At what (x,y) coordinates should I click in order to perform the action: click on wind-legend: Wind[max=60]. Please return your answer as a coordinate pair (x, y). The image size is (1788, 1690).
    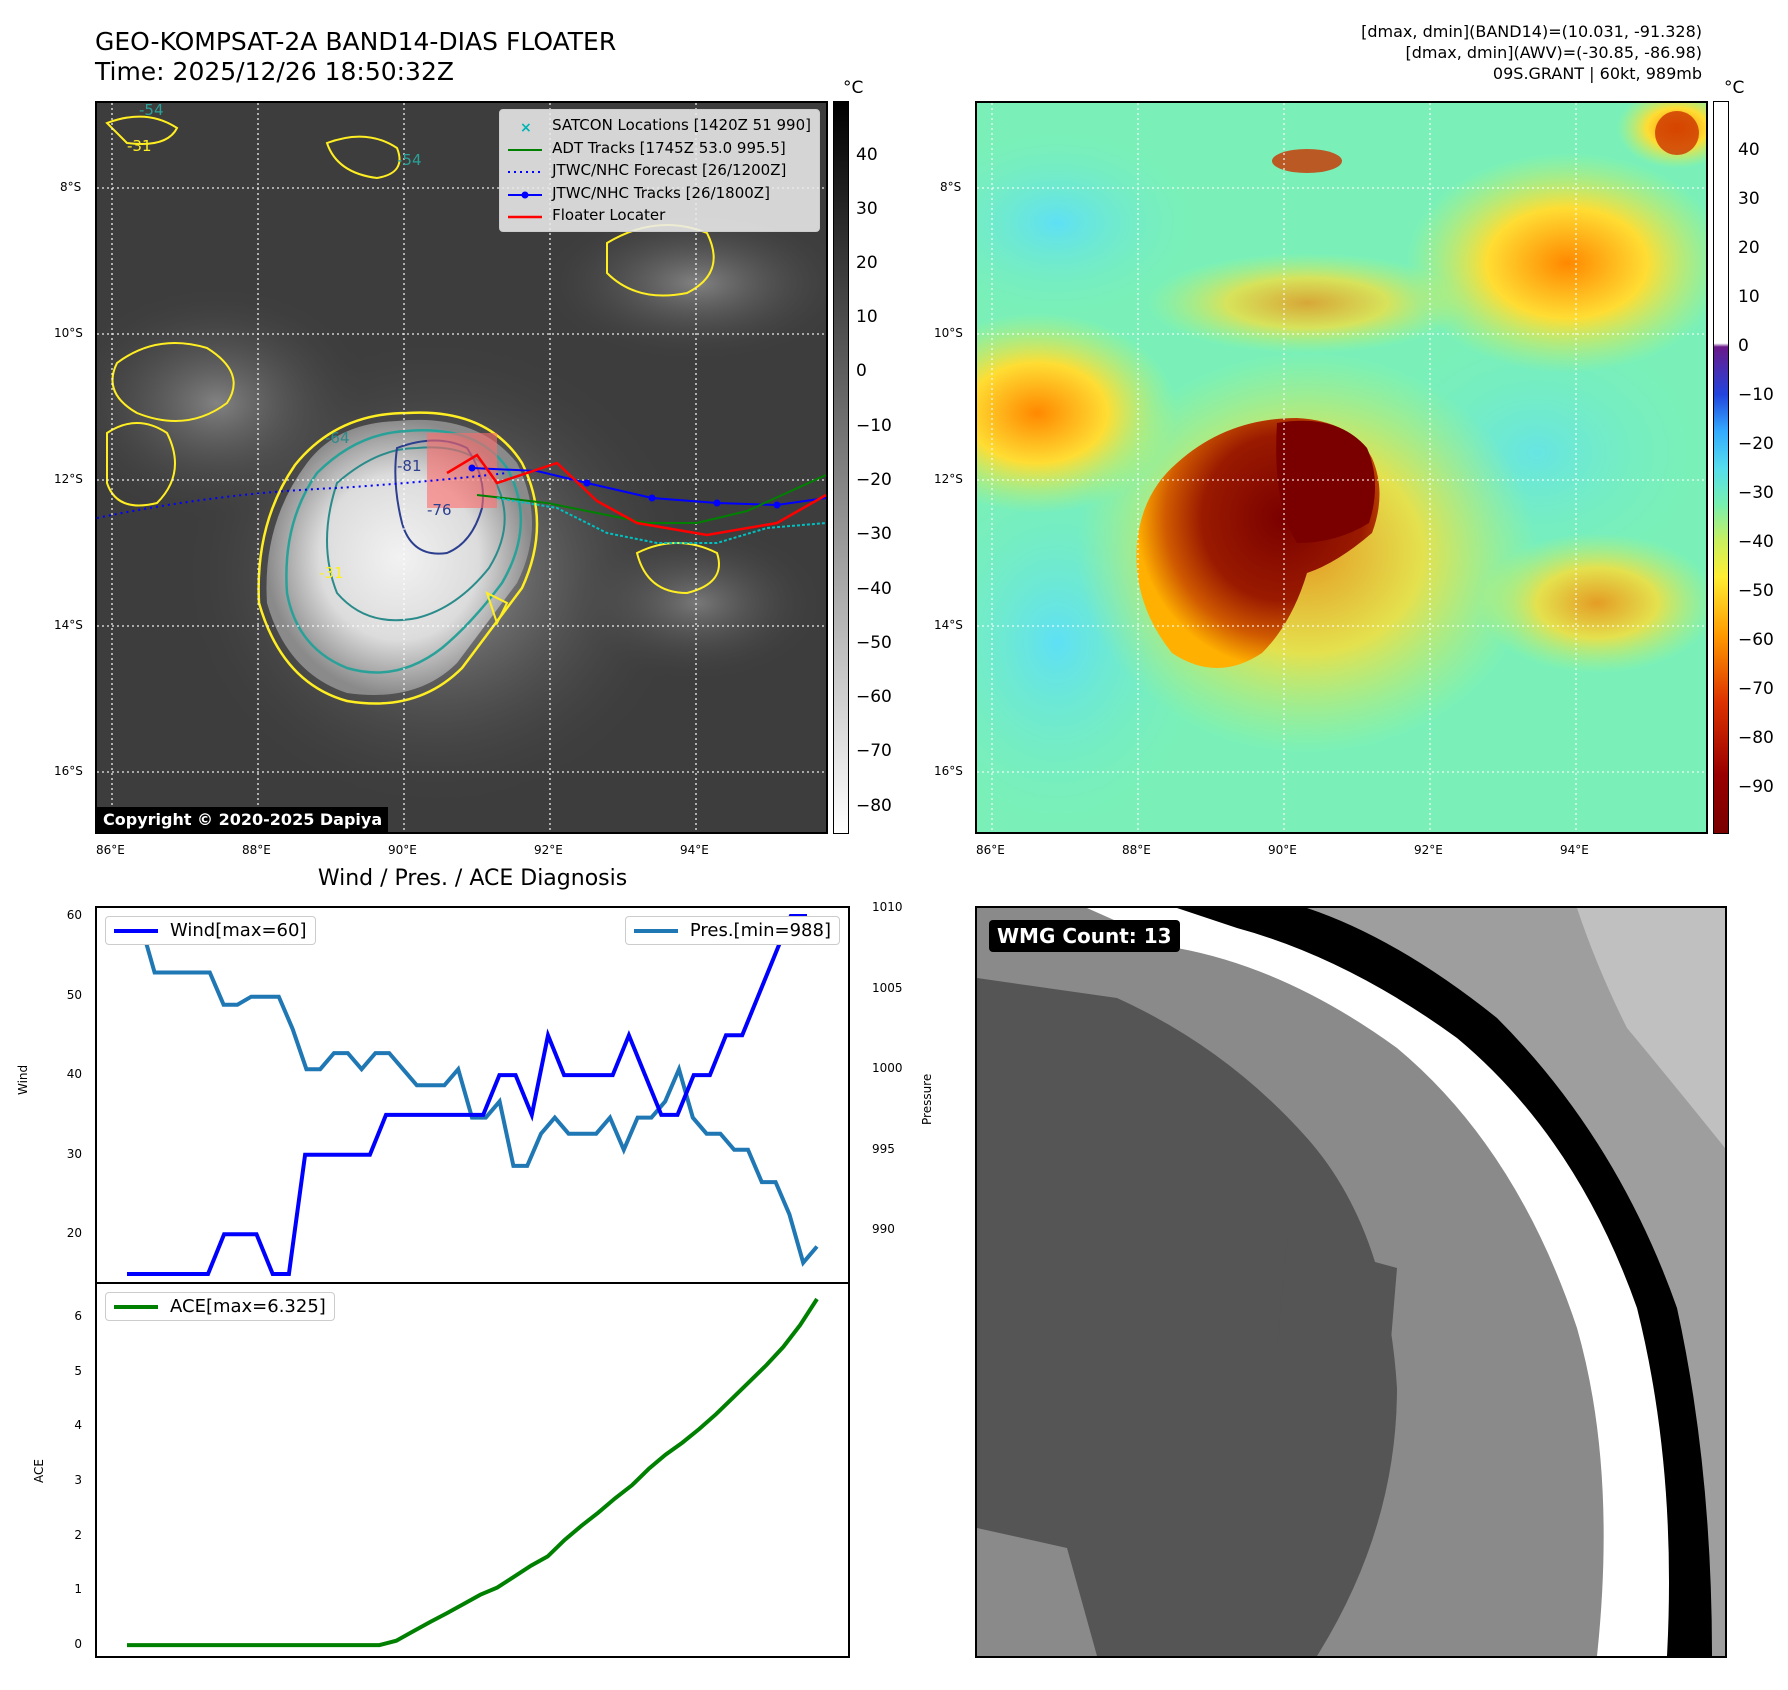
    Looking at the image, I should click on (210, 930).